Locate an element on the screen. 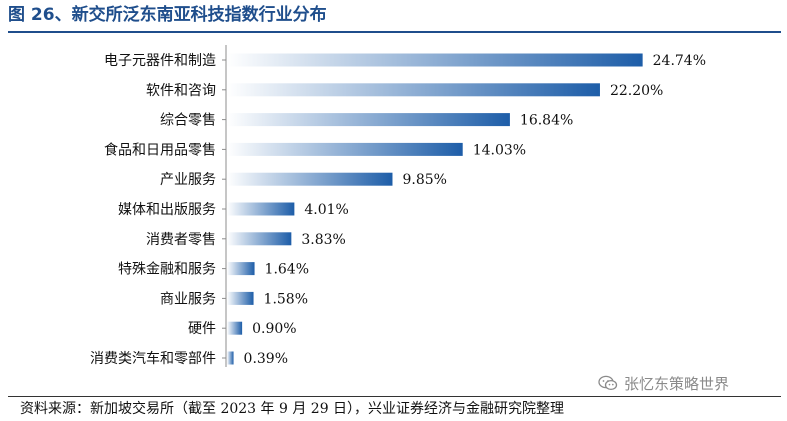 The image size is (787, 421). wechat-icon is located at coordinates (608, 383).